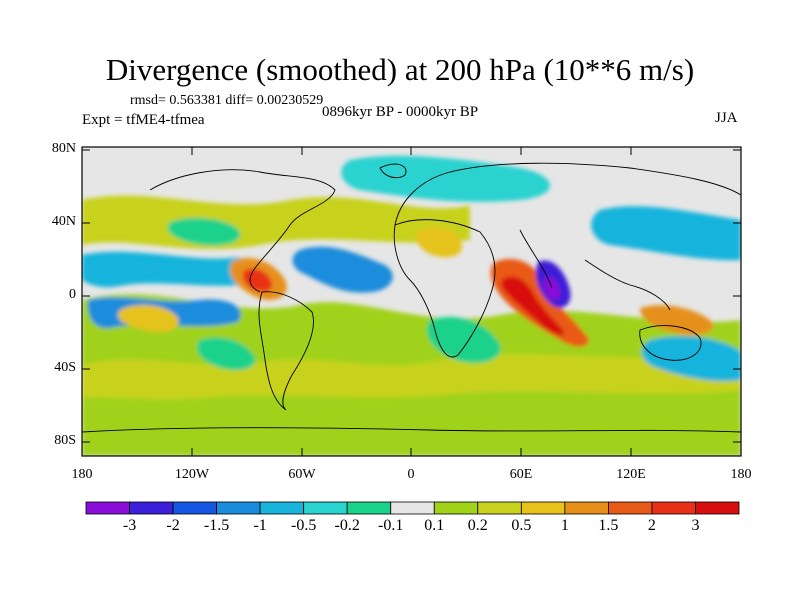  What do you see at coordinates (666, 233) in the screenshot?
I see `negative-pacific-west` at bounding box center [666, 233].